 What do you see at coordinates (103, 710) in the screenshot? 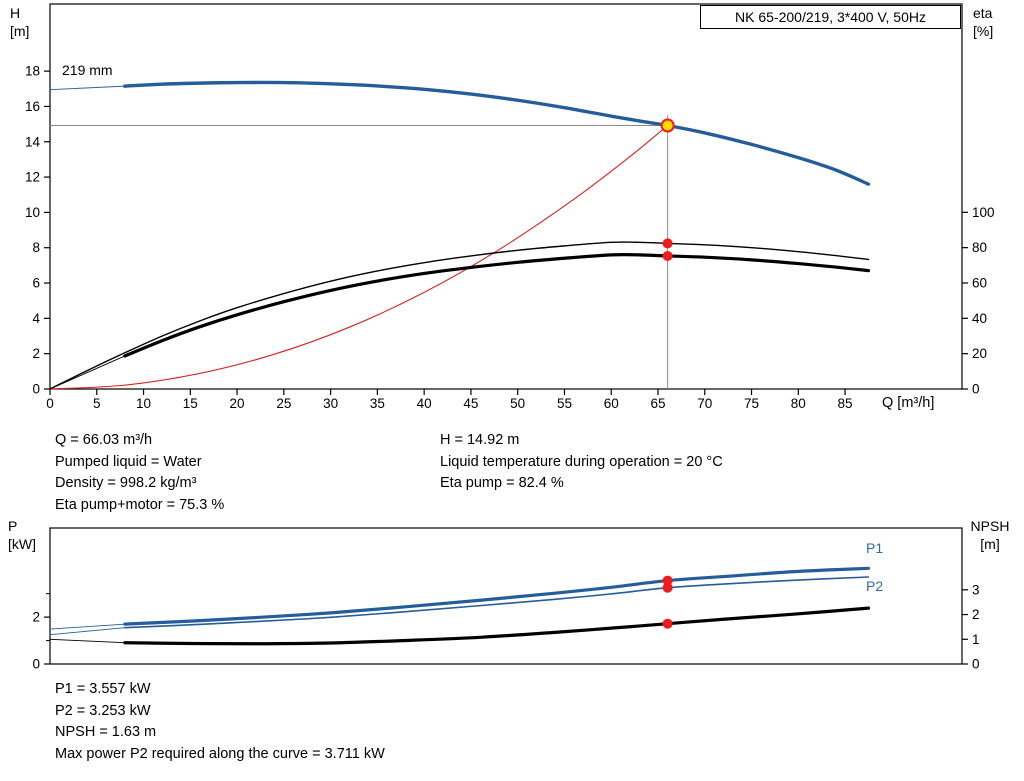
I see `info-line: P2 = 3.253 kW` at bounding box center [103, 710].